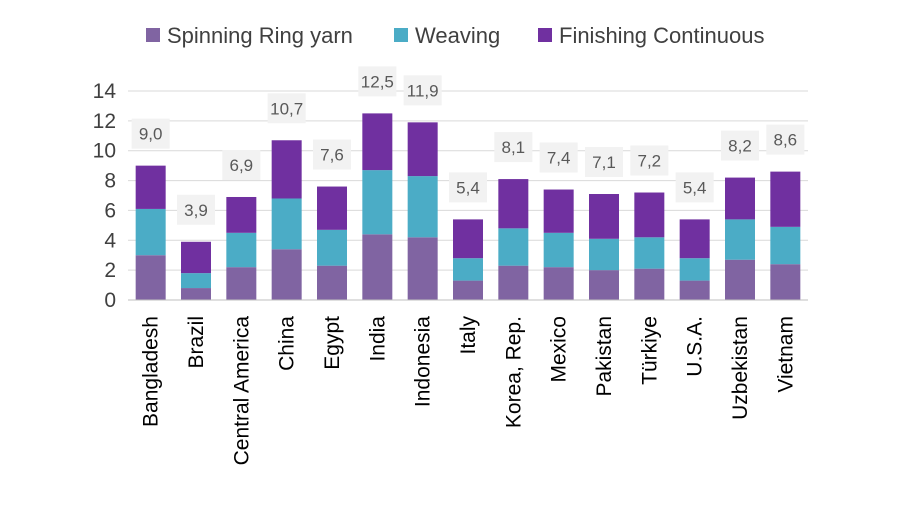 This screenshot has width=900, height=530. Describe the element at coordinates (332, 155) in the screenshot. I see `total-label: 7,6` at that location.